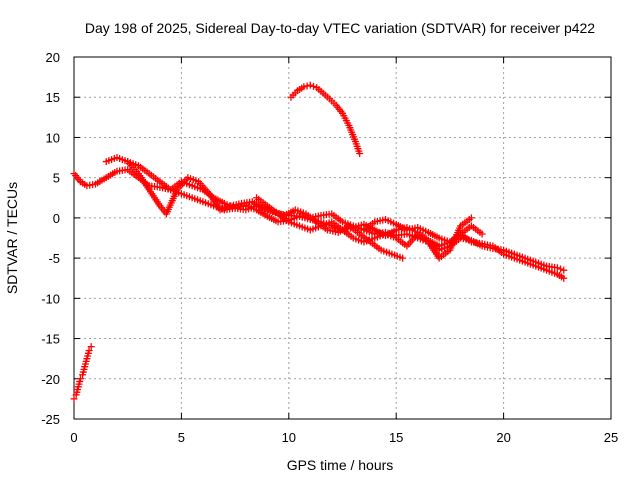 Image resolution: width=640 pixels, height=480 pixels. What do you see at coordinates (53, 57) in the screenshot?
I see `y-tick-label: 20` at bounding box center [53, 57].